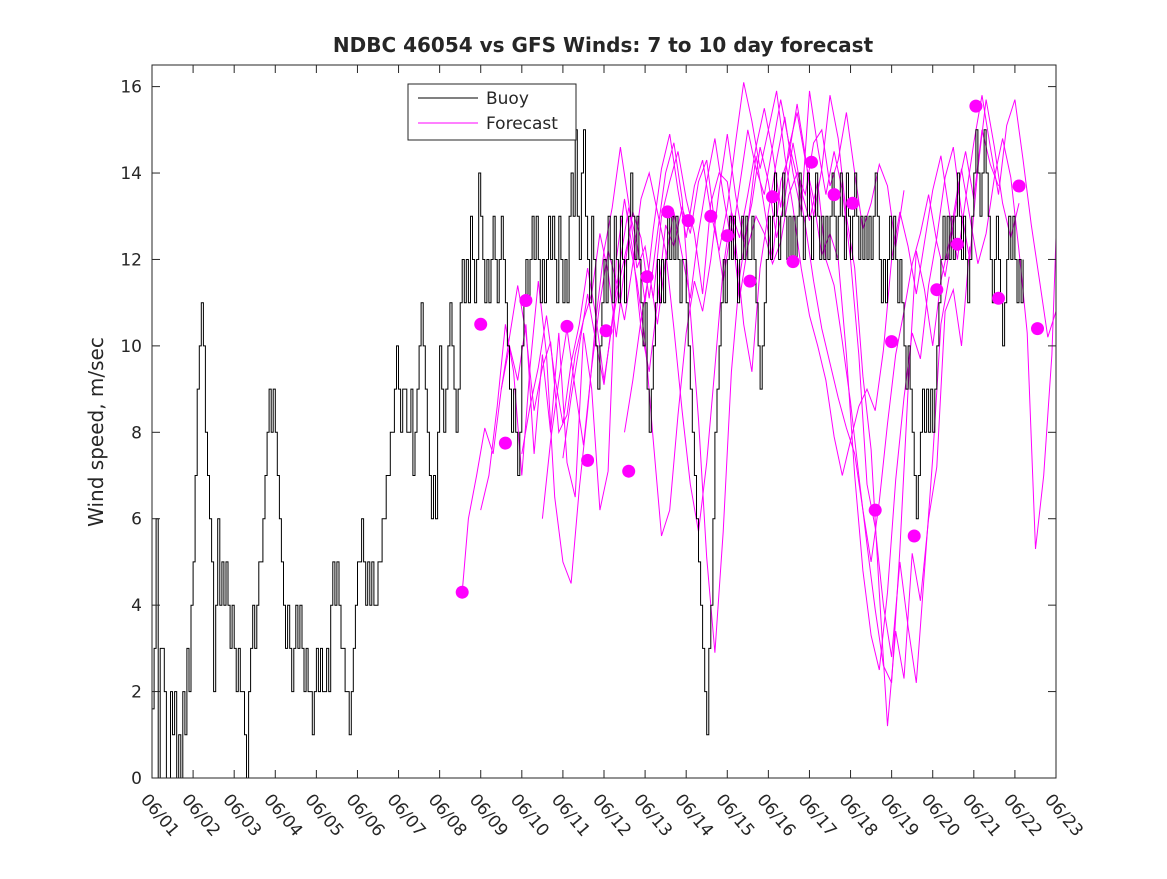  What do you see at coordinates (488, 815) in the screenshot?
I see `x-tick-label: 06/09` at bounding box center [488, 815].